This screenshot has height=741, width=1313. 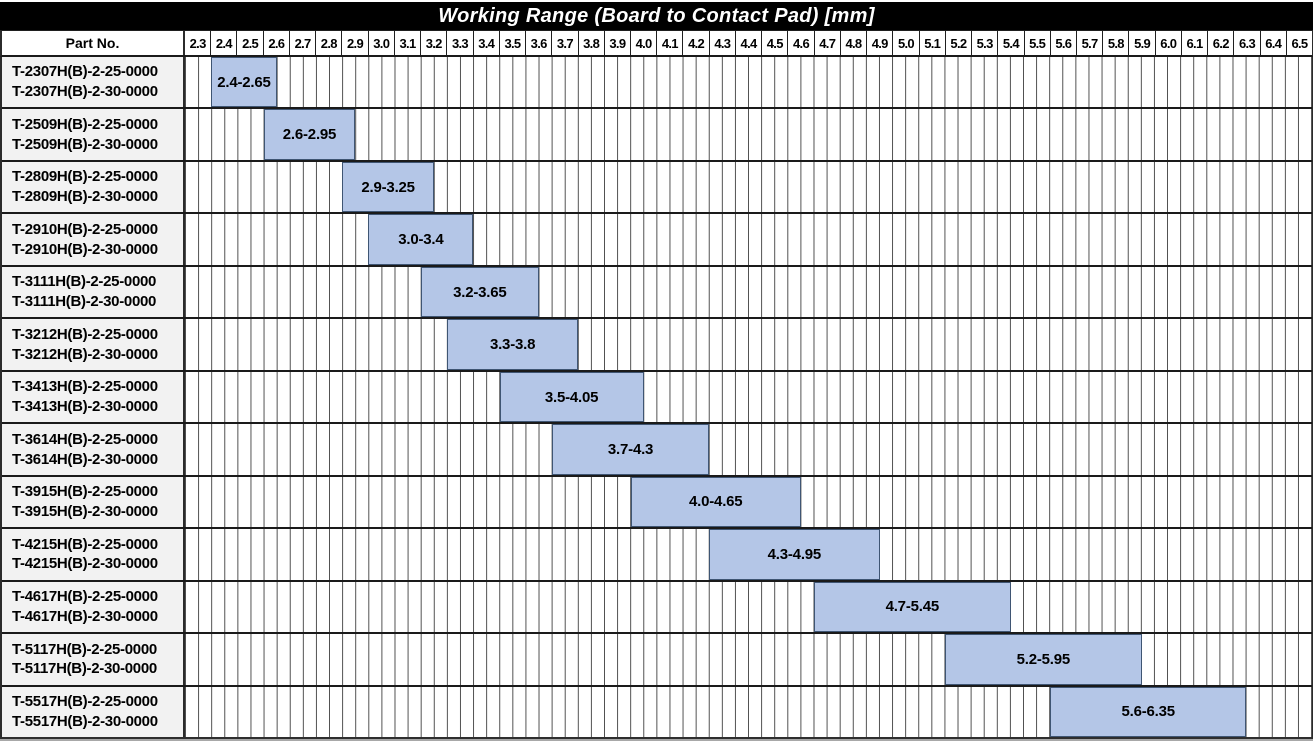 What do you see at coordinates (1115, 43) in the screenshot?
I see `axis-tick-label: 5.8` at bounding box center [1115, 43].